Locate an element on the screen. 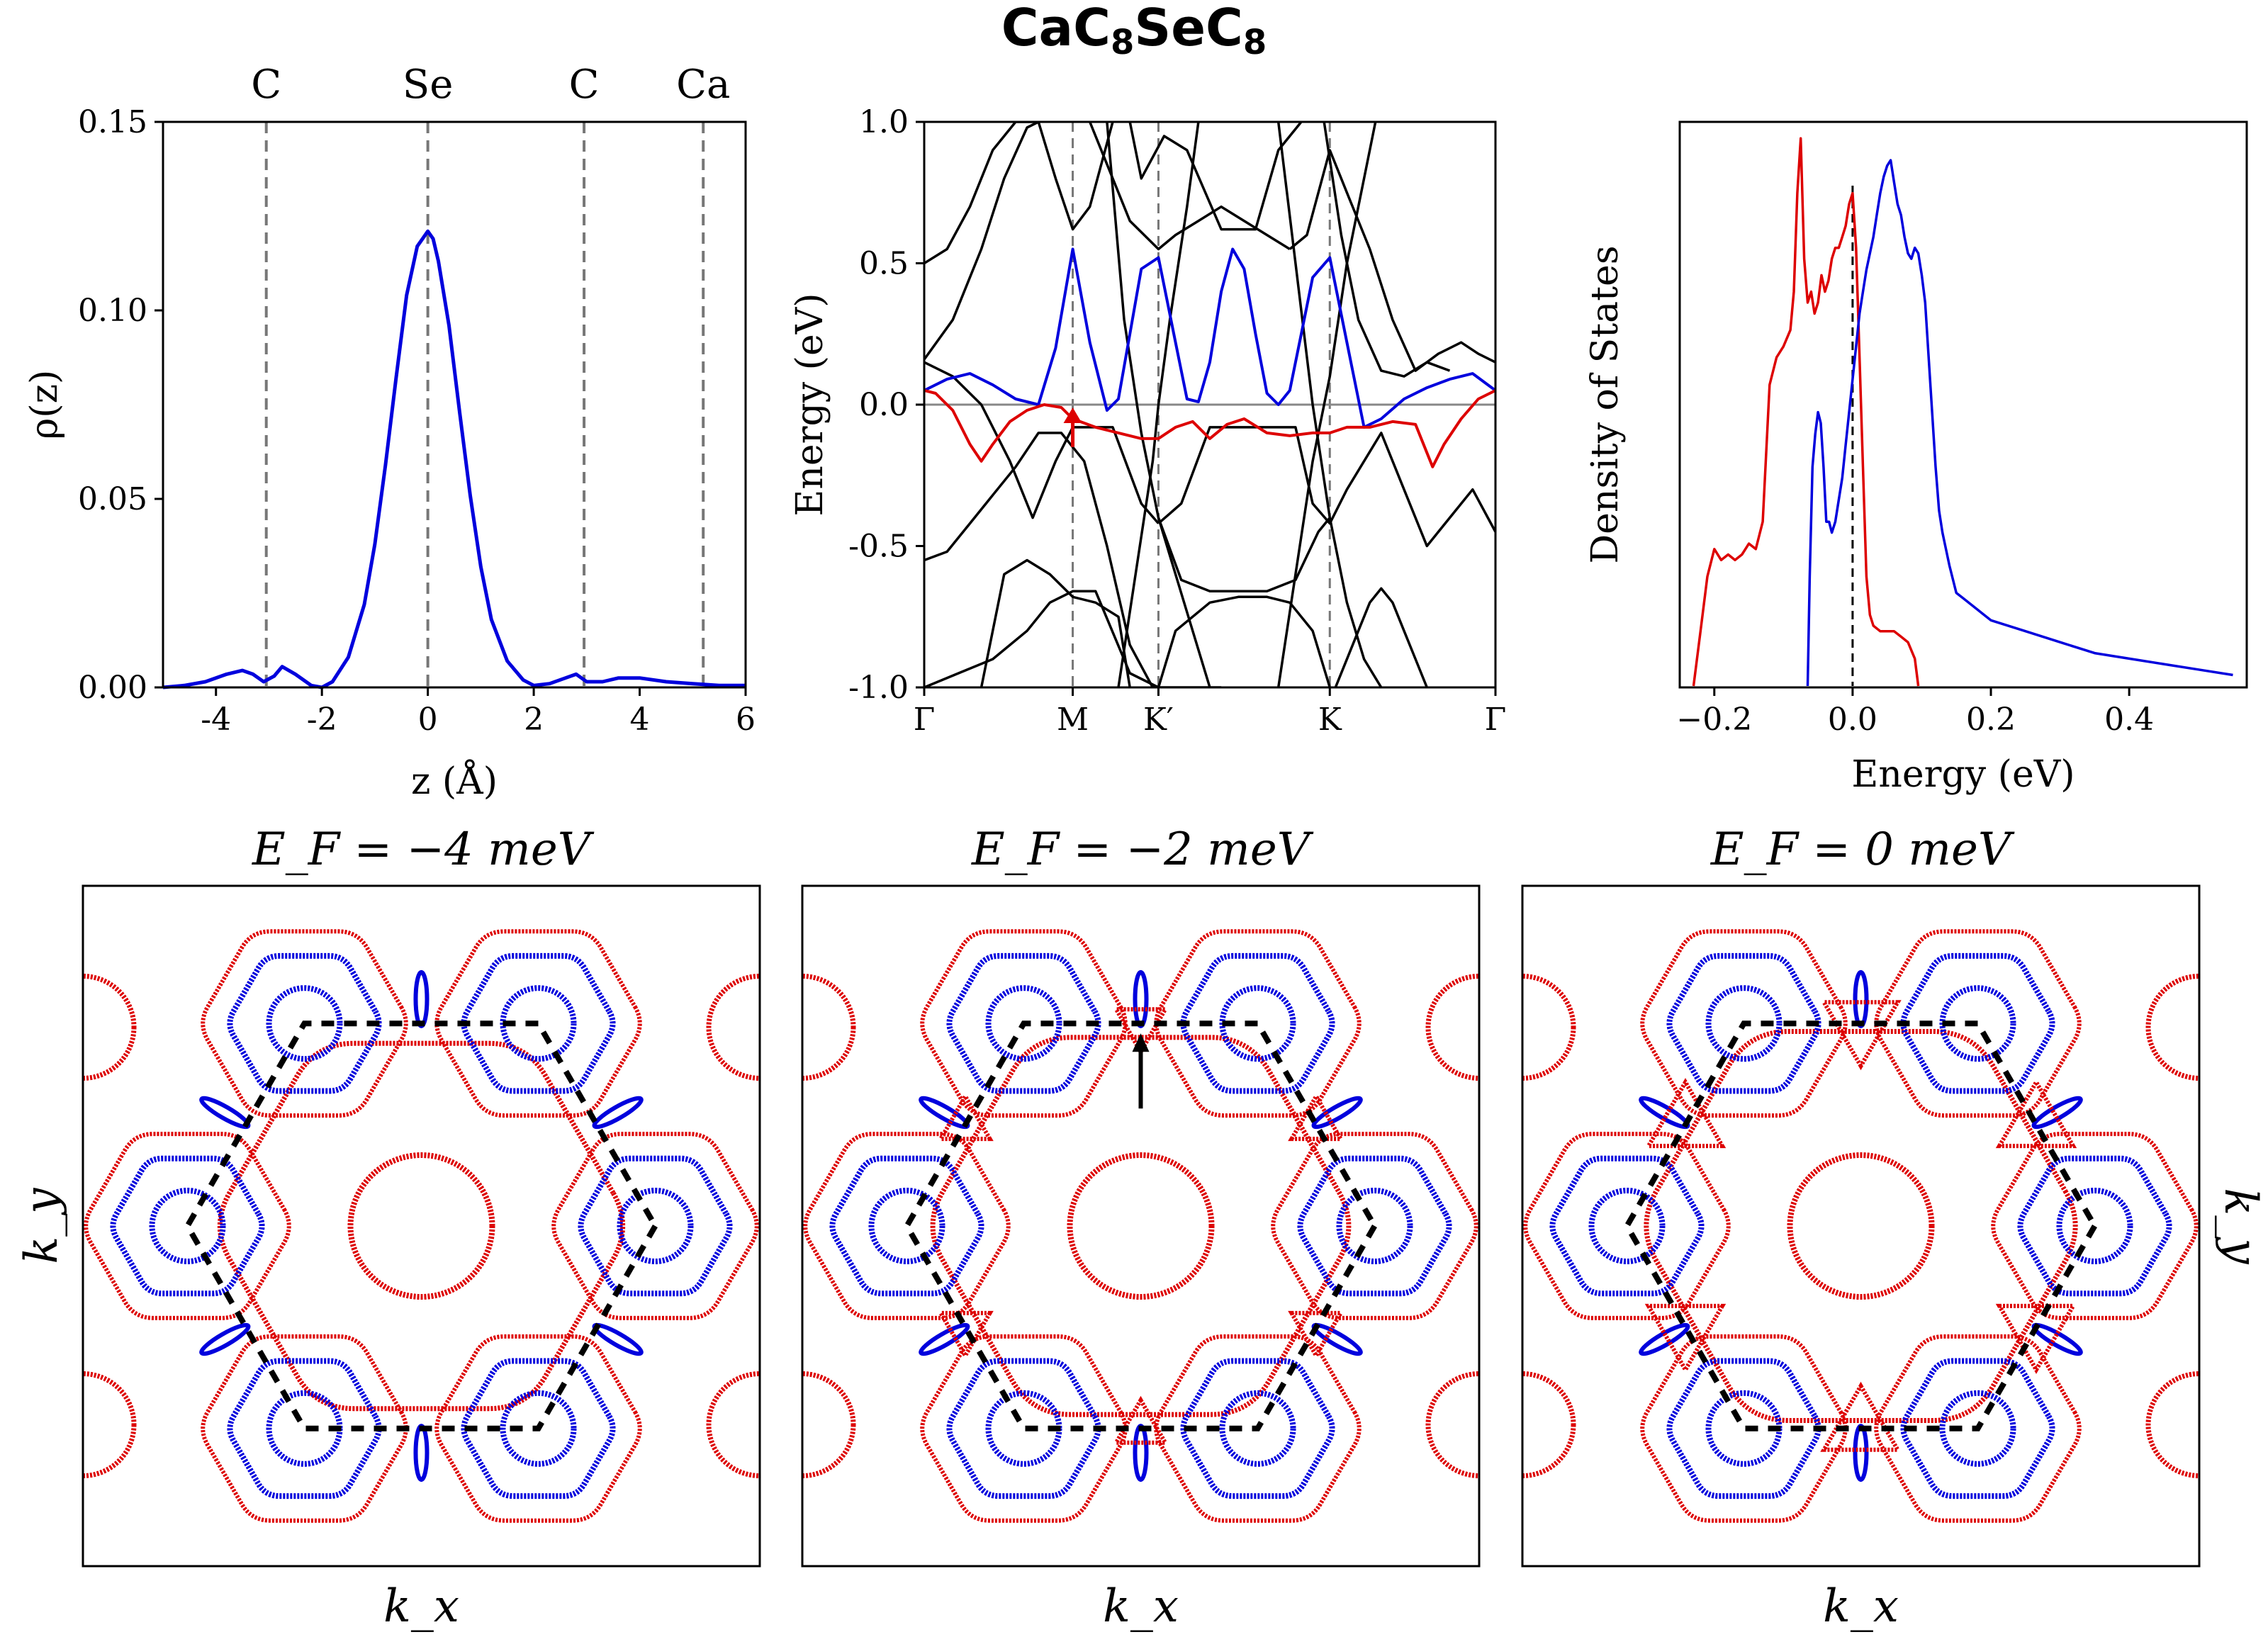  fermi-surface-ylabel-right: k_y is located at coordinates (2240, 1226).